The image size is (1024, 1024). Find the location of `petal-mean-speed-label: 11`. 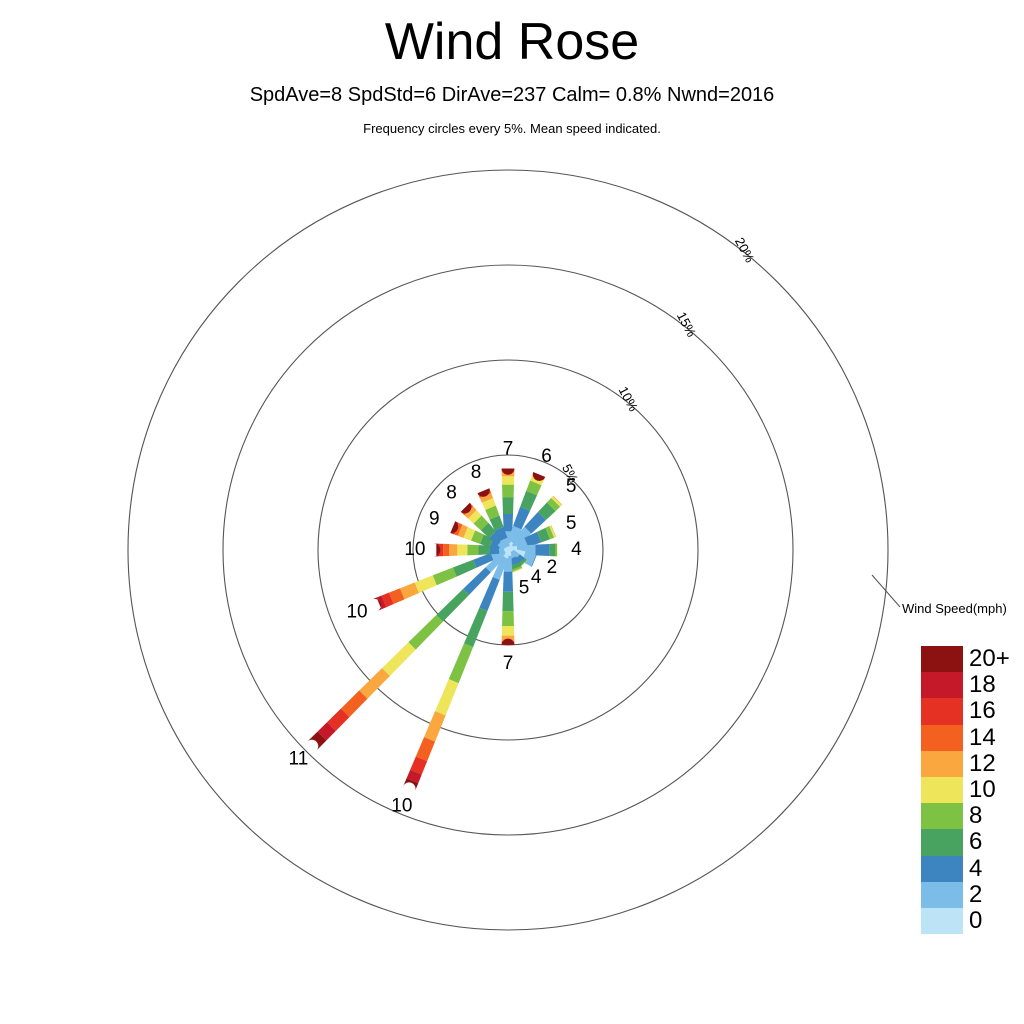

petal-mean-speed-label: 11 is located at coordinates (299, 759).